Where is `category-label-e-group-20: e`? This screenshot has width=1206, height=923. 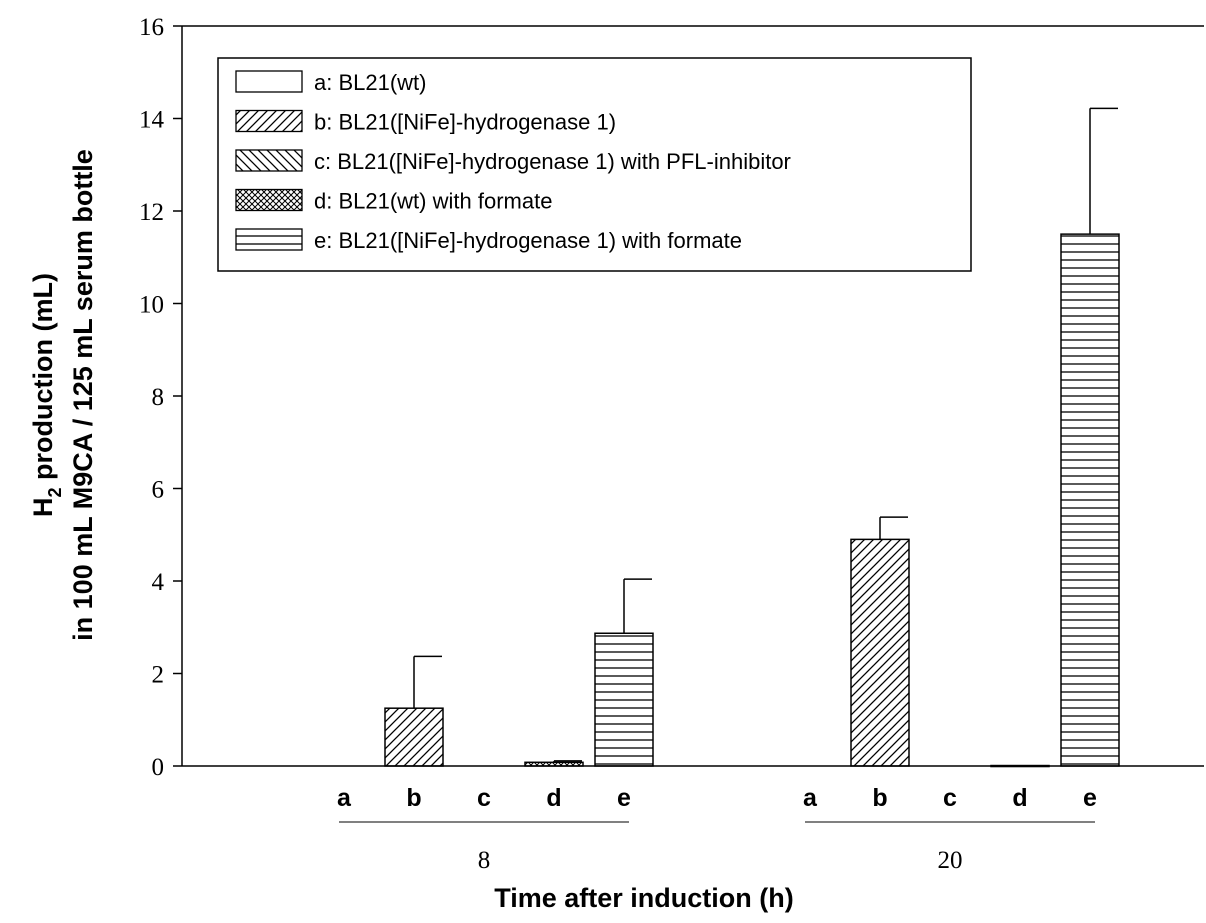
category-label-e-group-20: e is located at coordinates (1090, 798).